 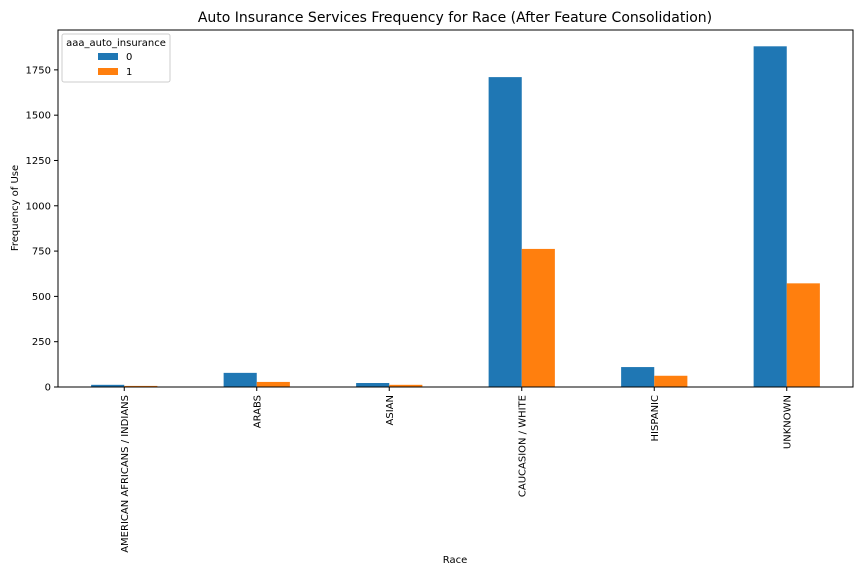 I want to click on y-tick-label-2: 500, so click(x=41, y=297).